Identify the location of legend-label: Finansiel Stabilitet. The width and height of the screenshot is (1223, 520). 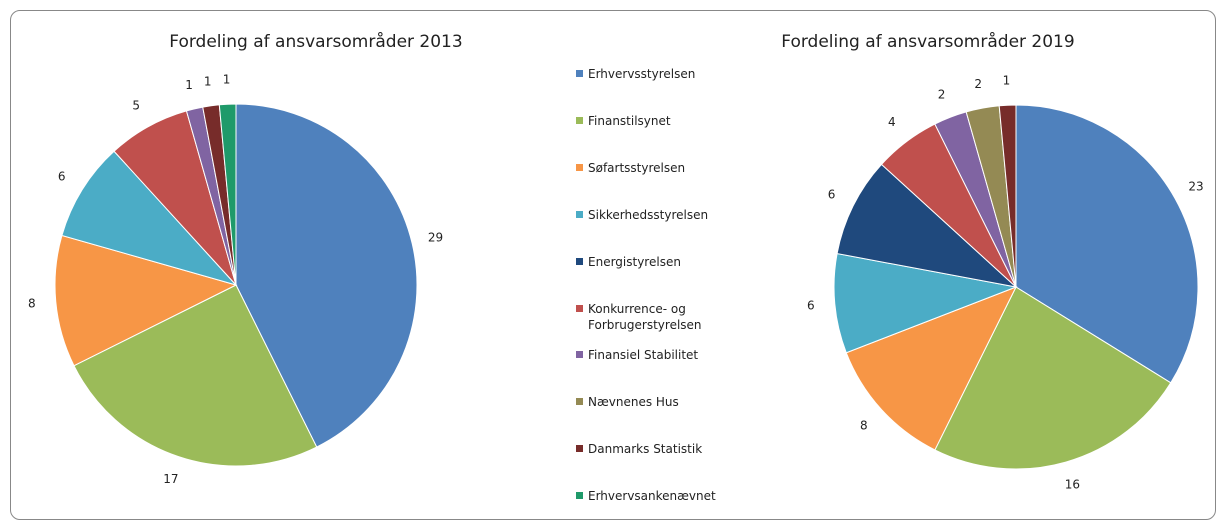
(643, 355).